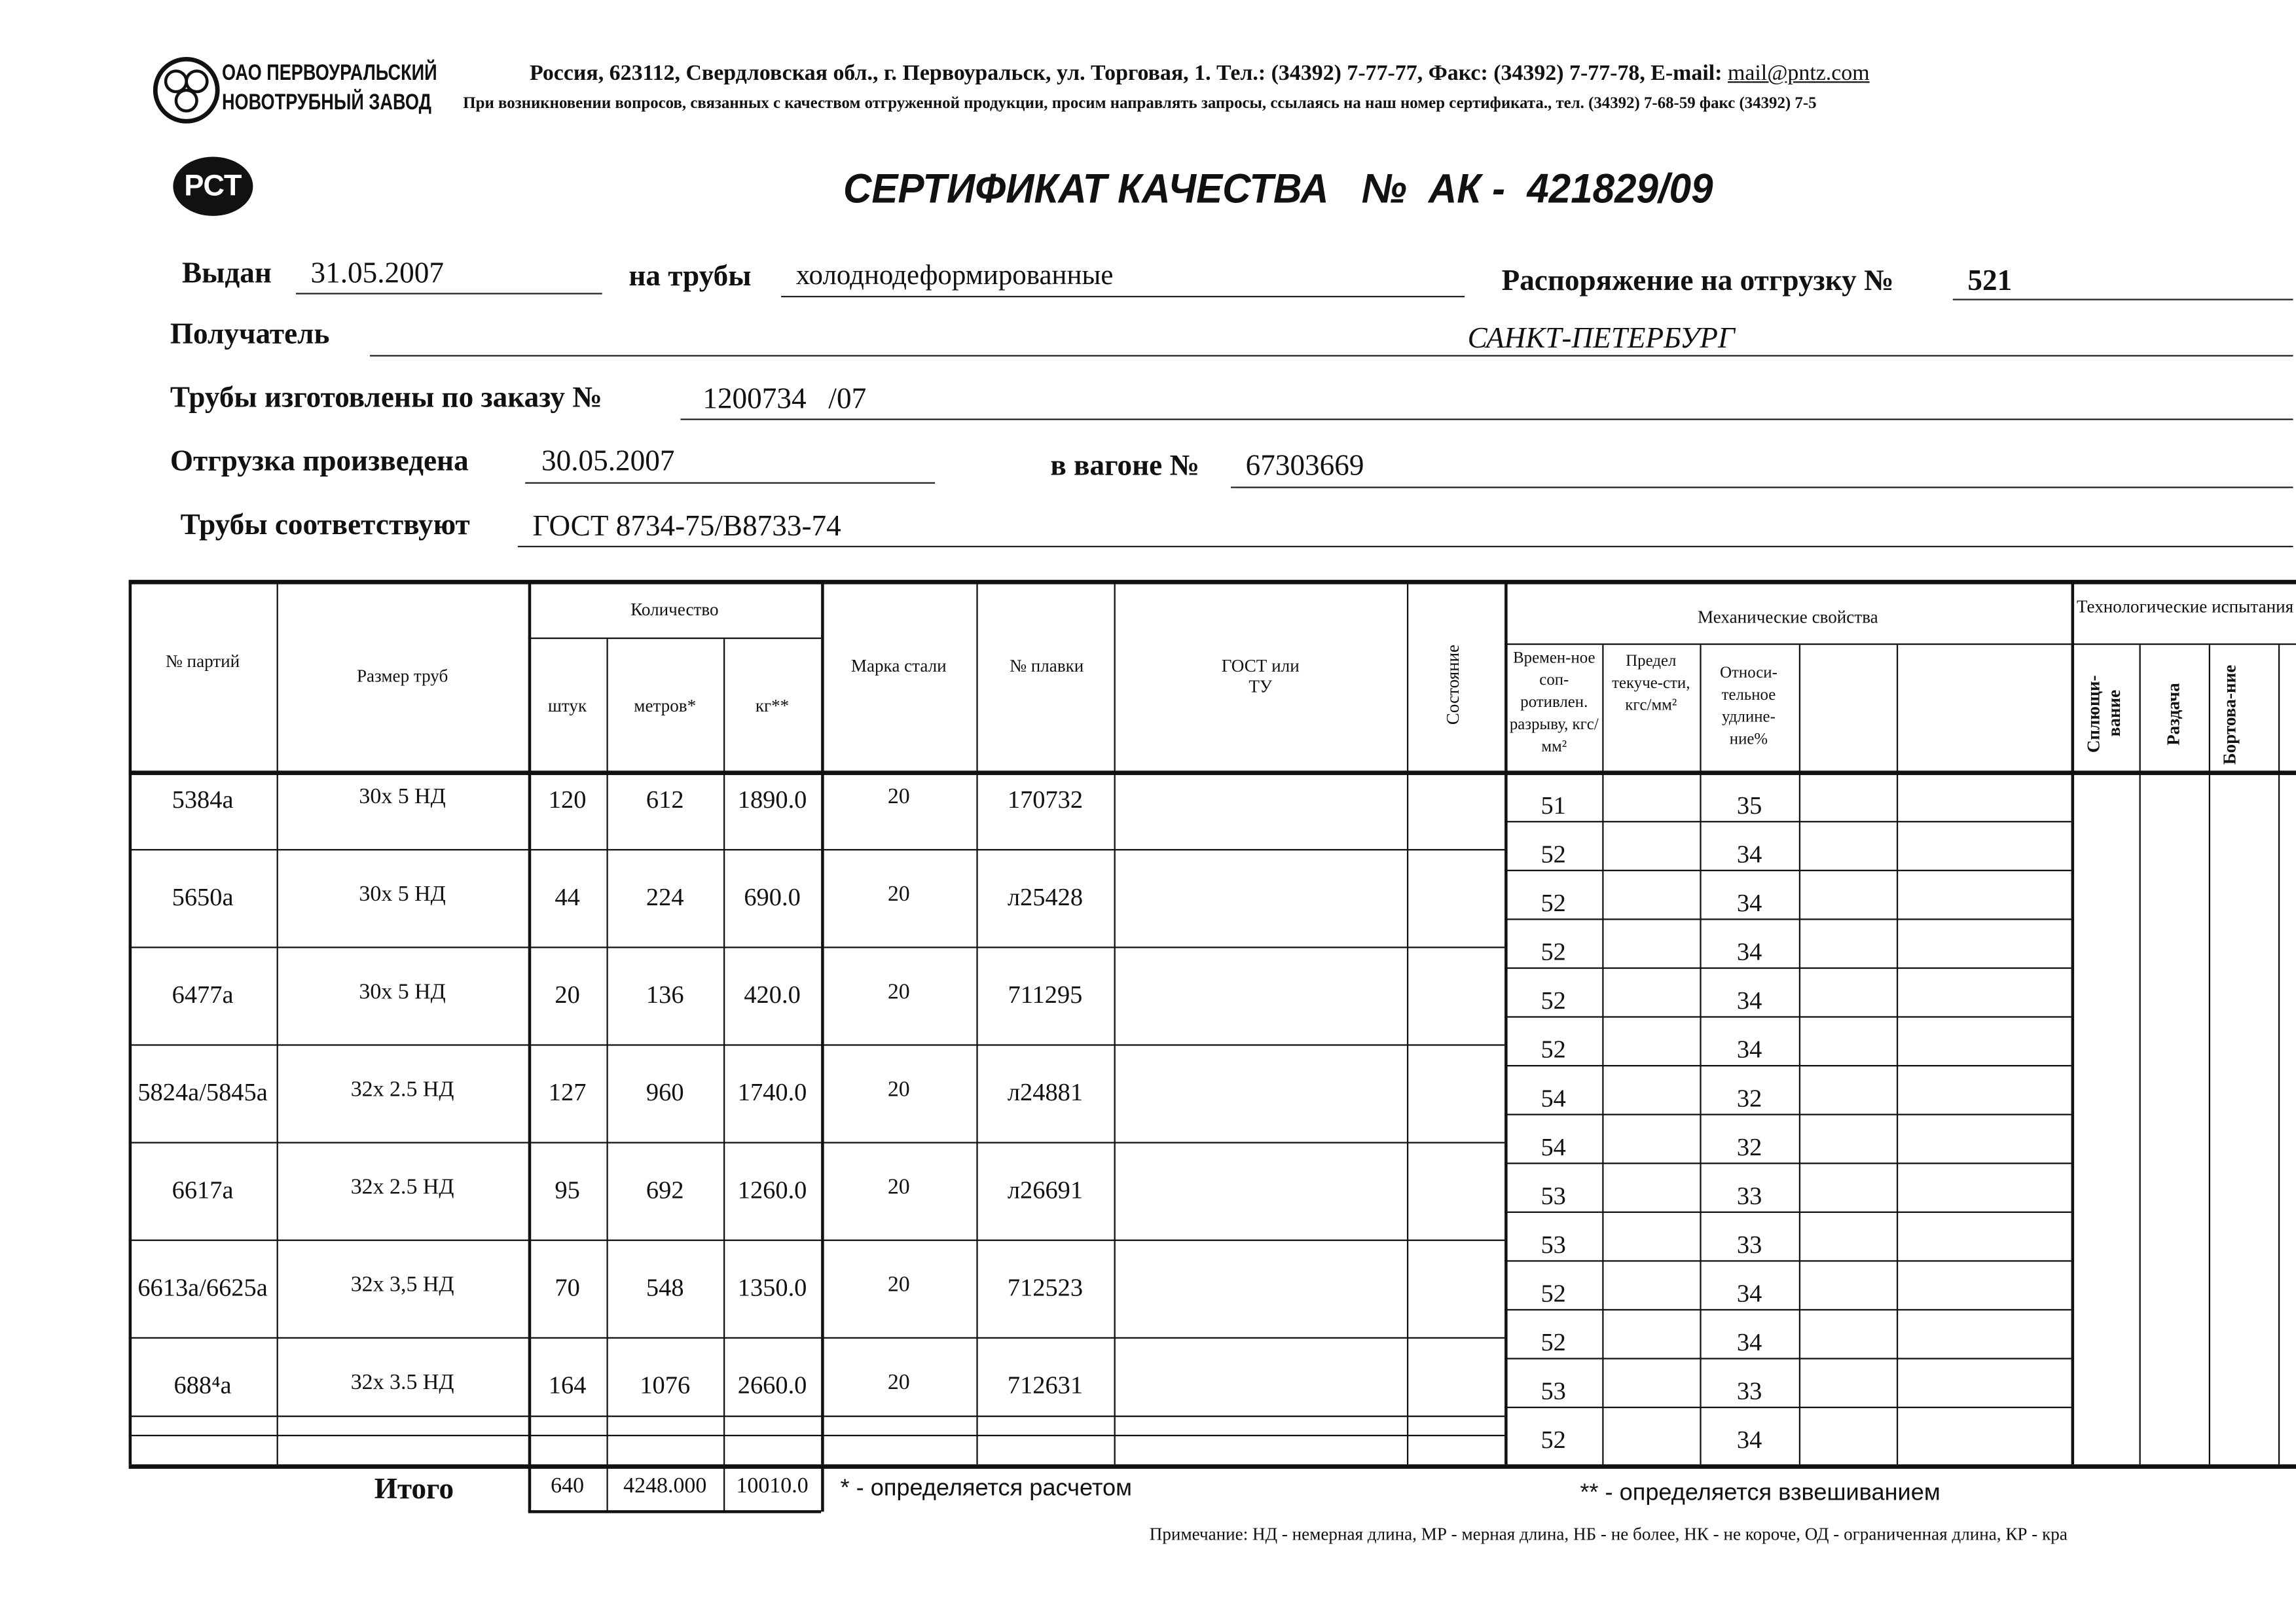 The image size is (2296, 1624). I want to click on company-name-line2: НОВОТРУБНЫЙ ЗАВОД, so click(326, 103).